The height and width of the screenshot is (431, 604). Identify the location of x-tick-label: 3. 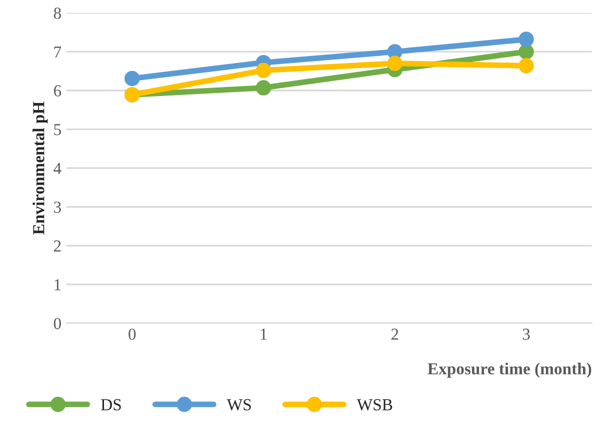
(526, 334).